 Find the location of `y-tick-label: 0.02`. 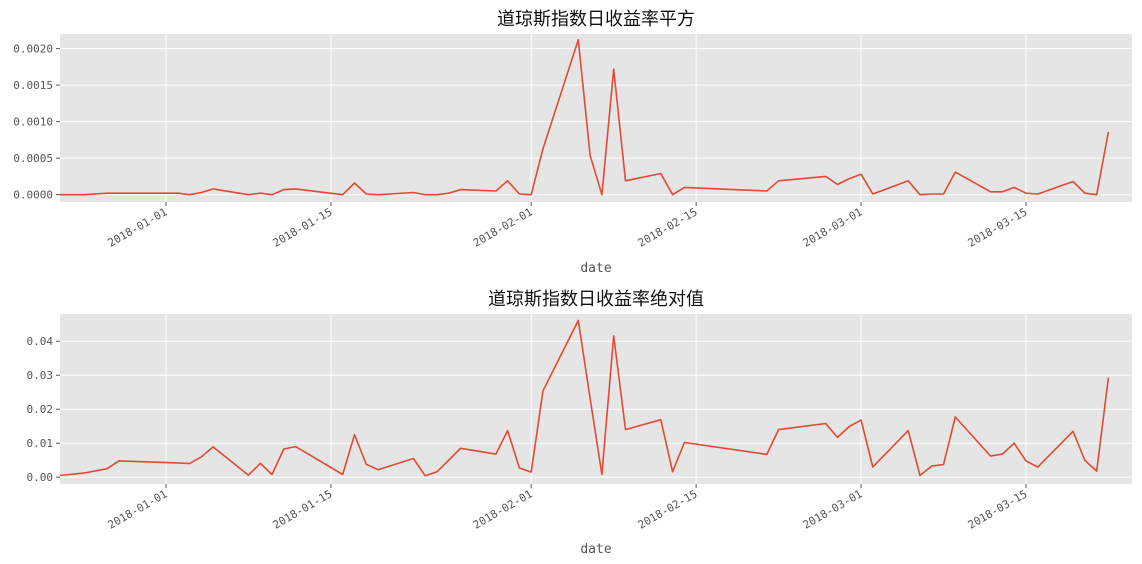

y-tick-label: 0.02 is located at coordinates (40, 409).